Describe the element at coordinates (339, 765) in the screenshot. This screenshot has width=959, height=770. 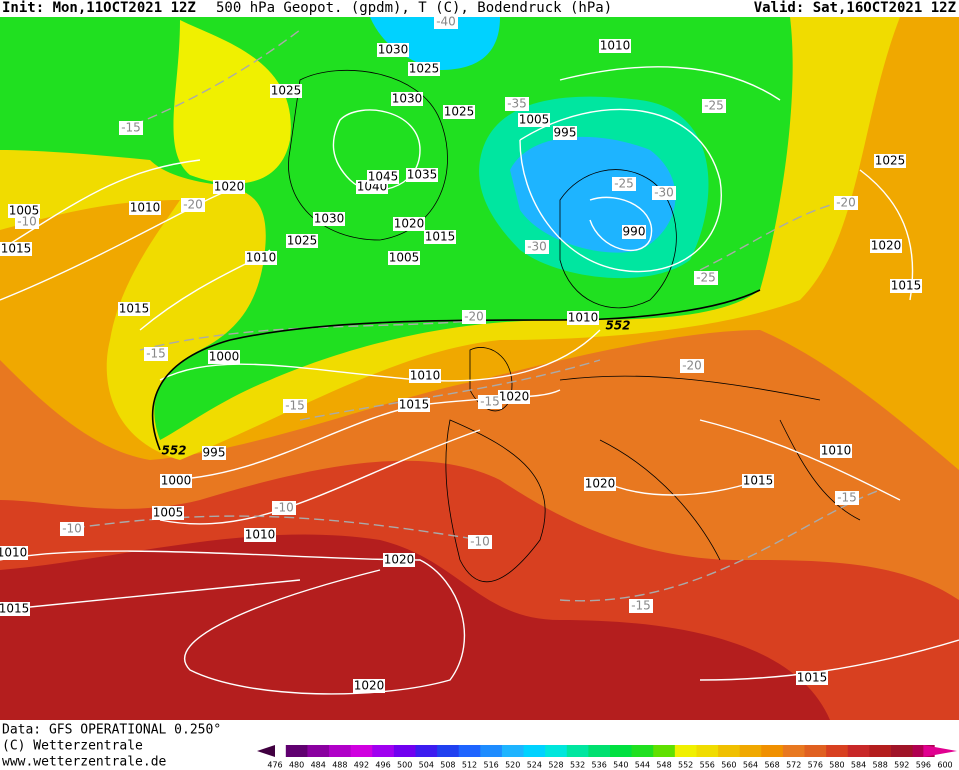
I see `colorbar-tick-label: 488` at that location.